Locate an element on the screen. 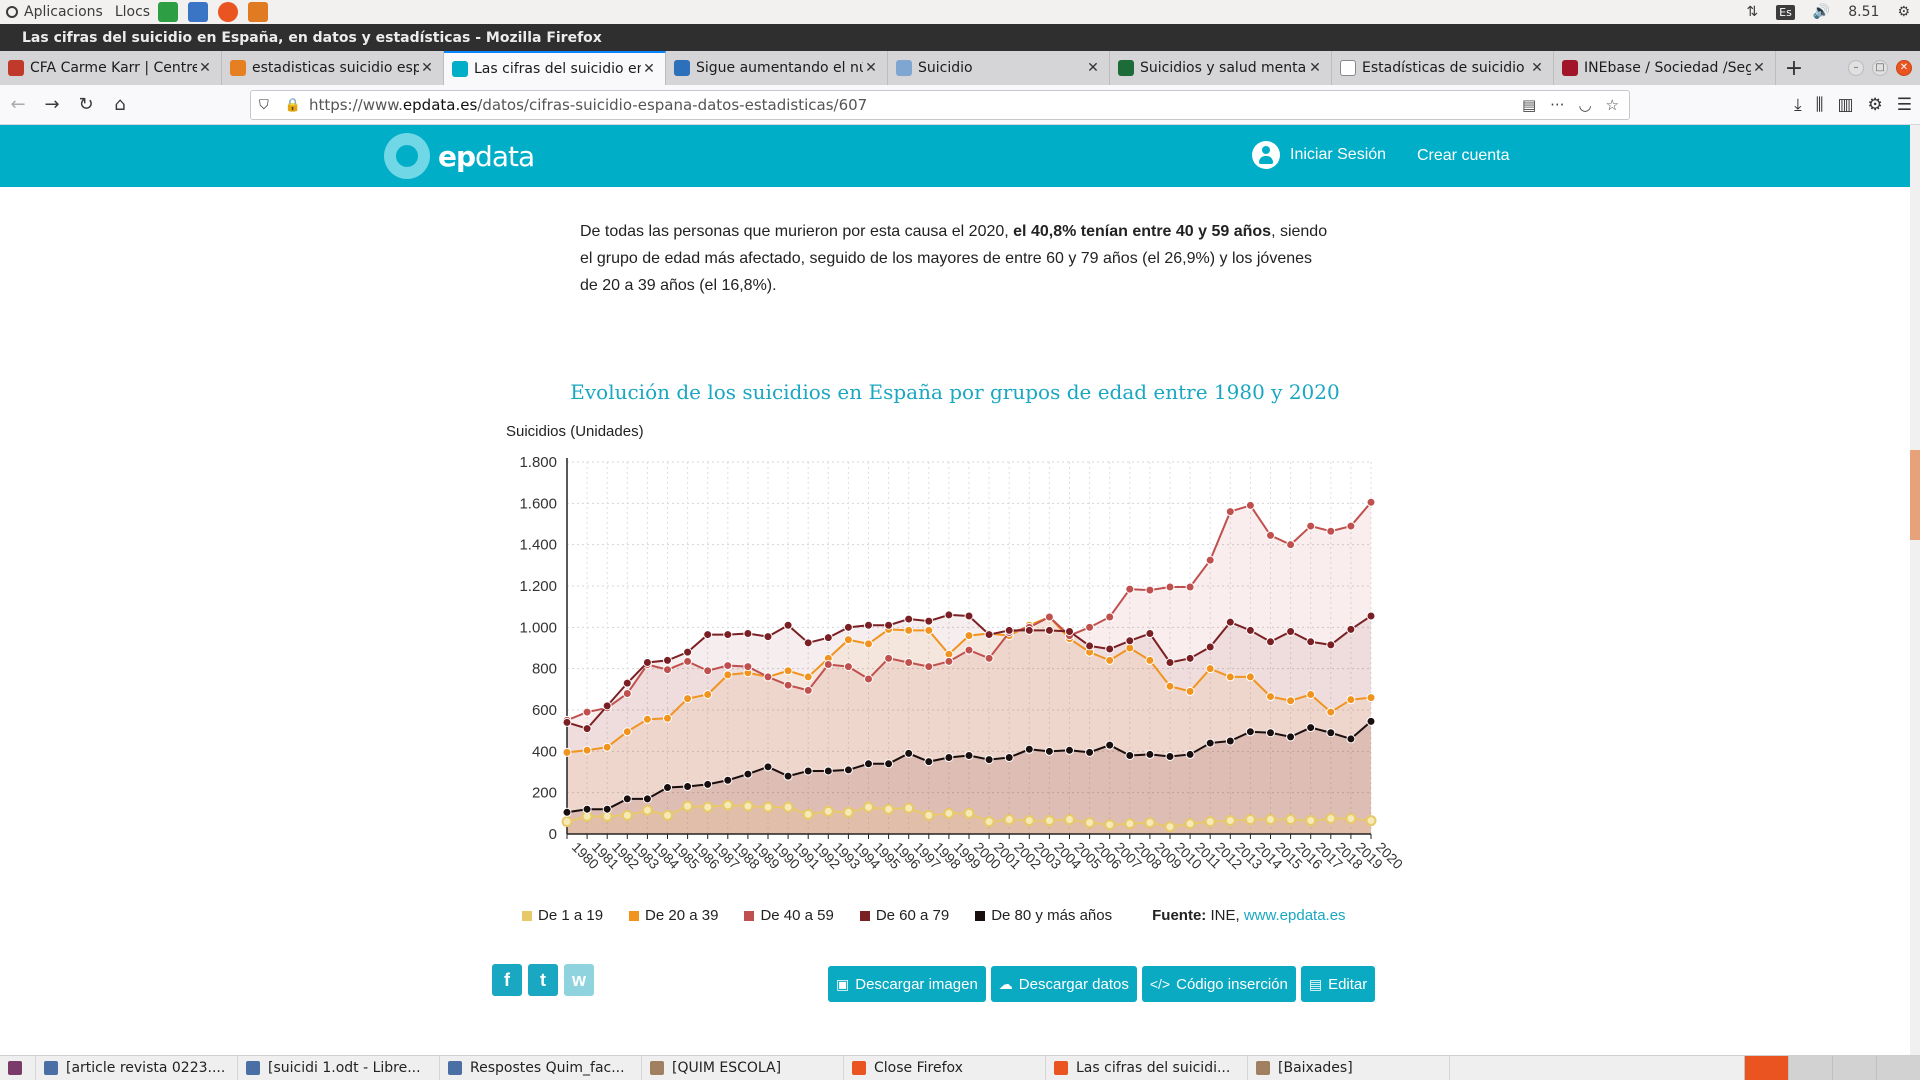 This screenshot has height=1080, width=1920. browser-tab-6: Suicidios y salud mental en ✕ is located at coordinates (1221, 68).